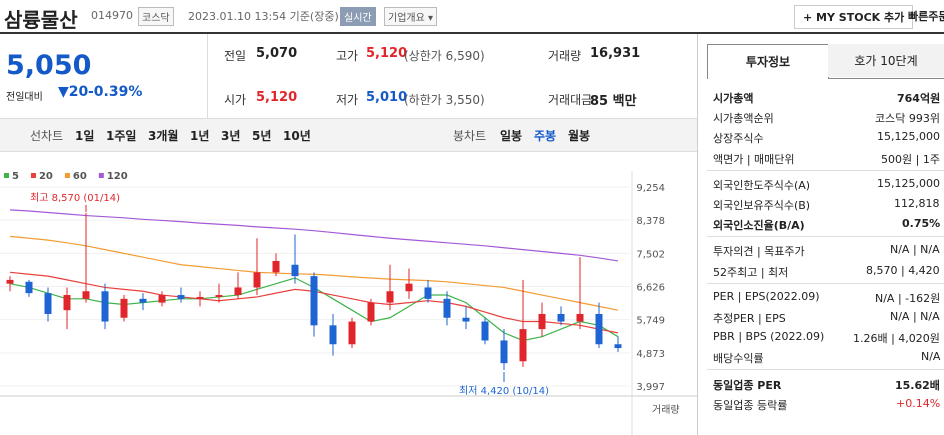  Describe the element at coordinates (410, 16) in the screenshot. I see `overview-button: 기업개요 ▾` at that location.